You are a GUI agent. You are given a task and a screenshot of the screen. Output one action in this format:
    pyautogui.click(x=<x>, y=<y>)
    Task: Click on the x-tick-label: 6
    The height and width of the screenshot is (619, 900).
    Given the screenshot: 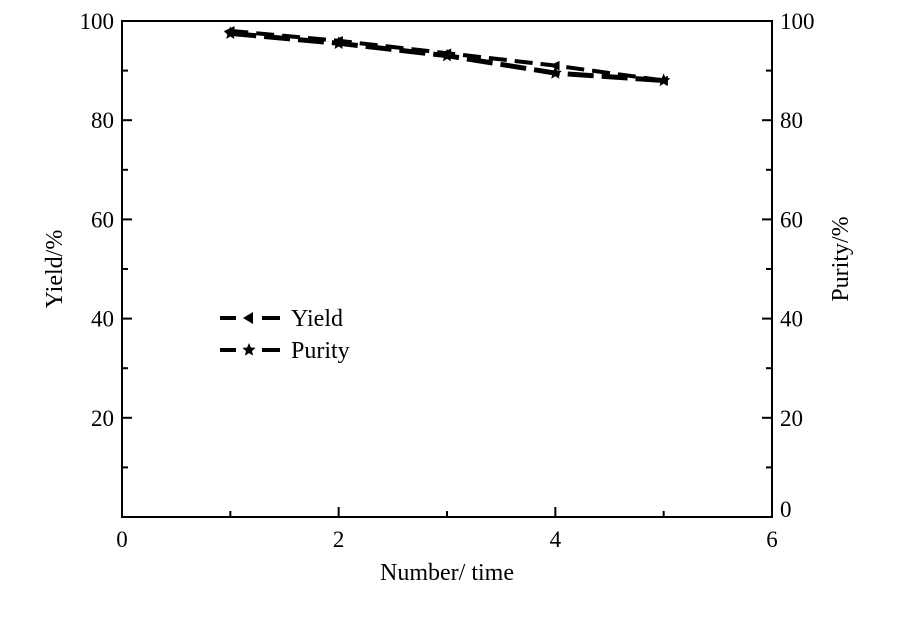 What is the action you would take?
    pyautogui.click(x=772, y=539)
    